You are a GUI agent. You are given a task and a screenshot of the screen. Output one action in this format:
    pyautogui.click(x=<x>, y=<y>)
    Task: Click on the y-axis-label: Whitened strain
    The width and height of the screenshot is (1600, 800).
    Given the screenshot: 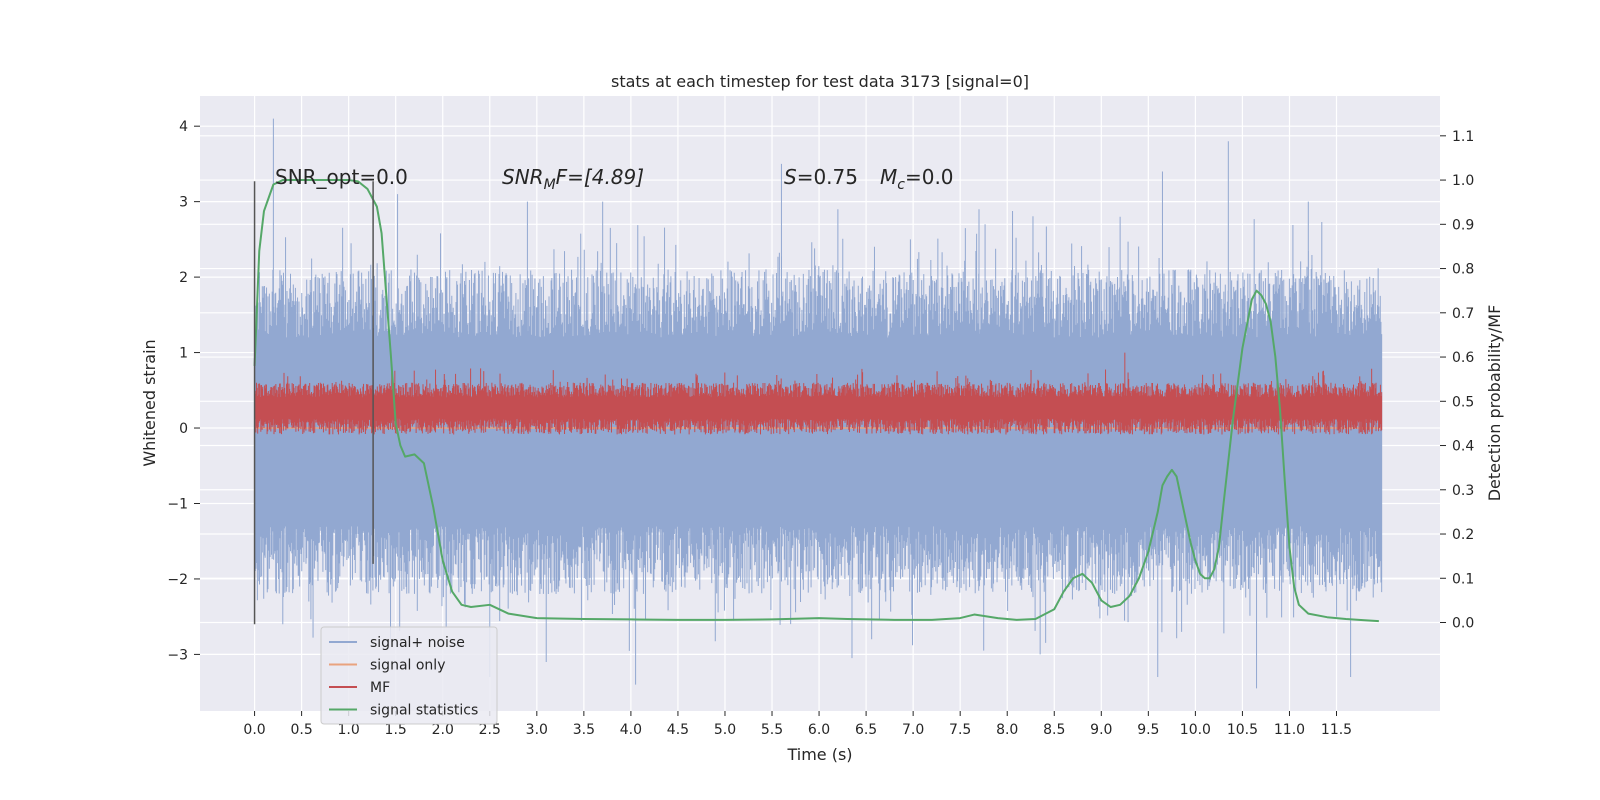 What is the action you would take?
    pyautogui.click(x=149, y=402)
    